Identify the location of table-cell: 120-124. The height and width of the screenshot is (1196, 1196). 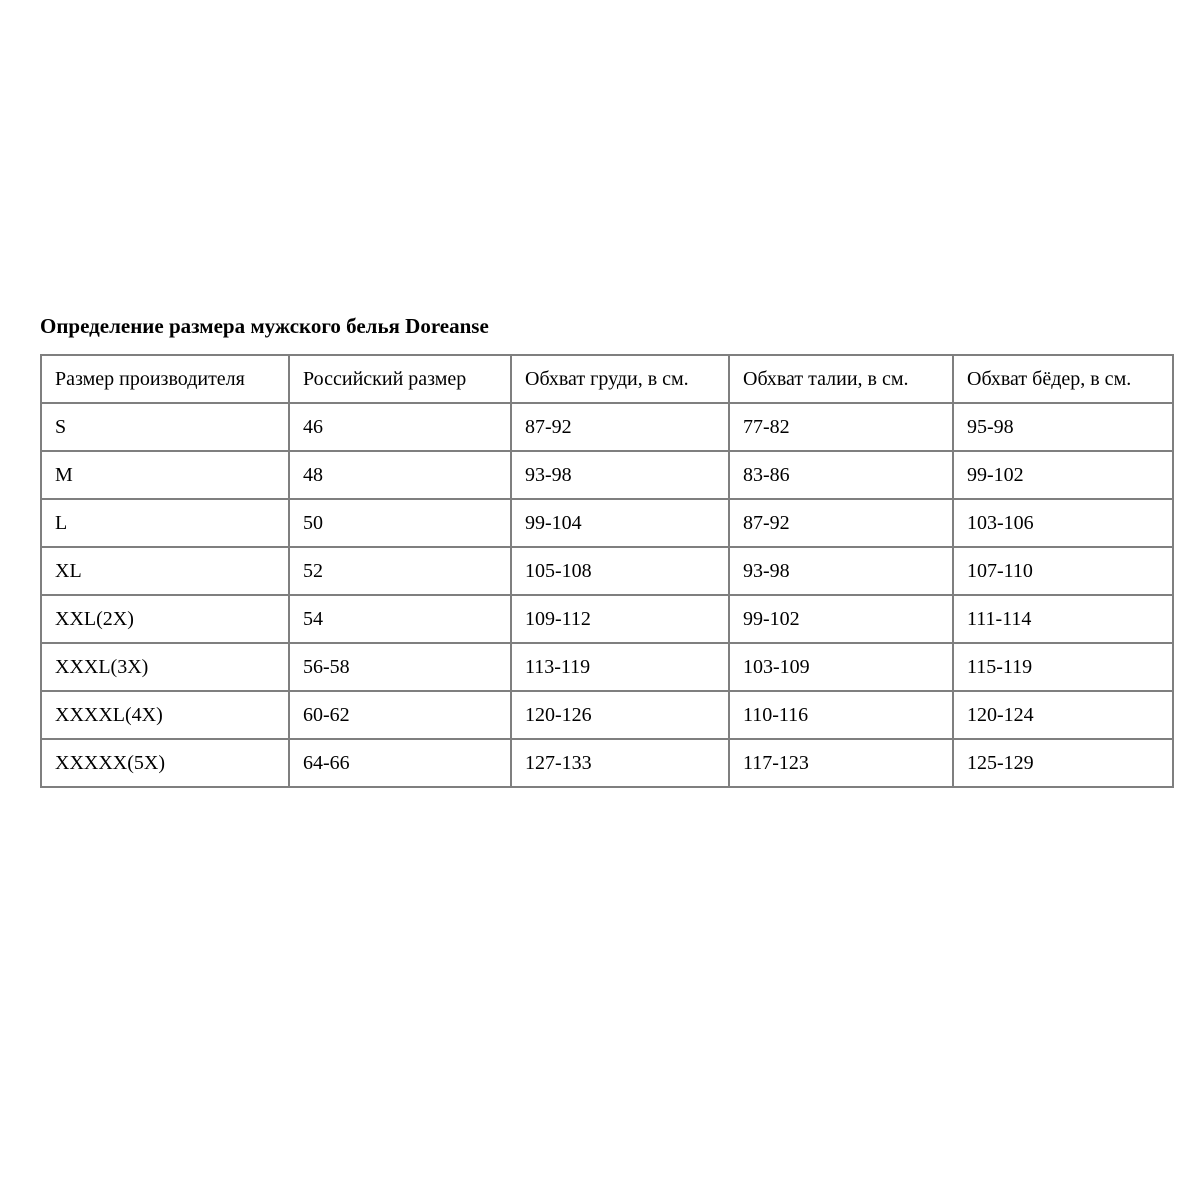
(1063, 715).